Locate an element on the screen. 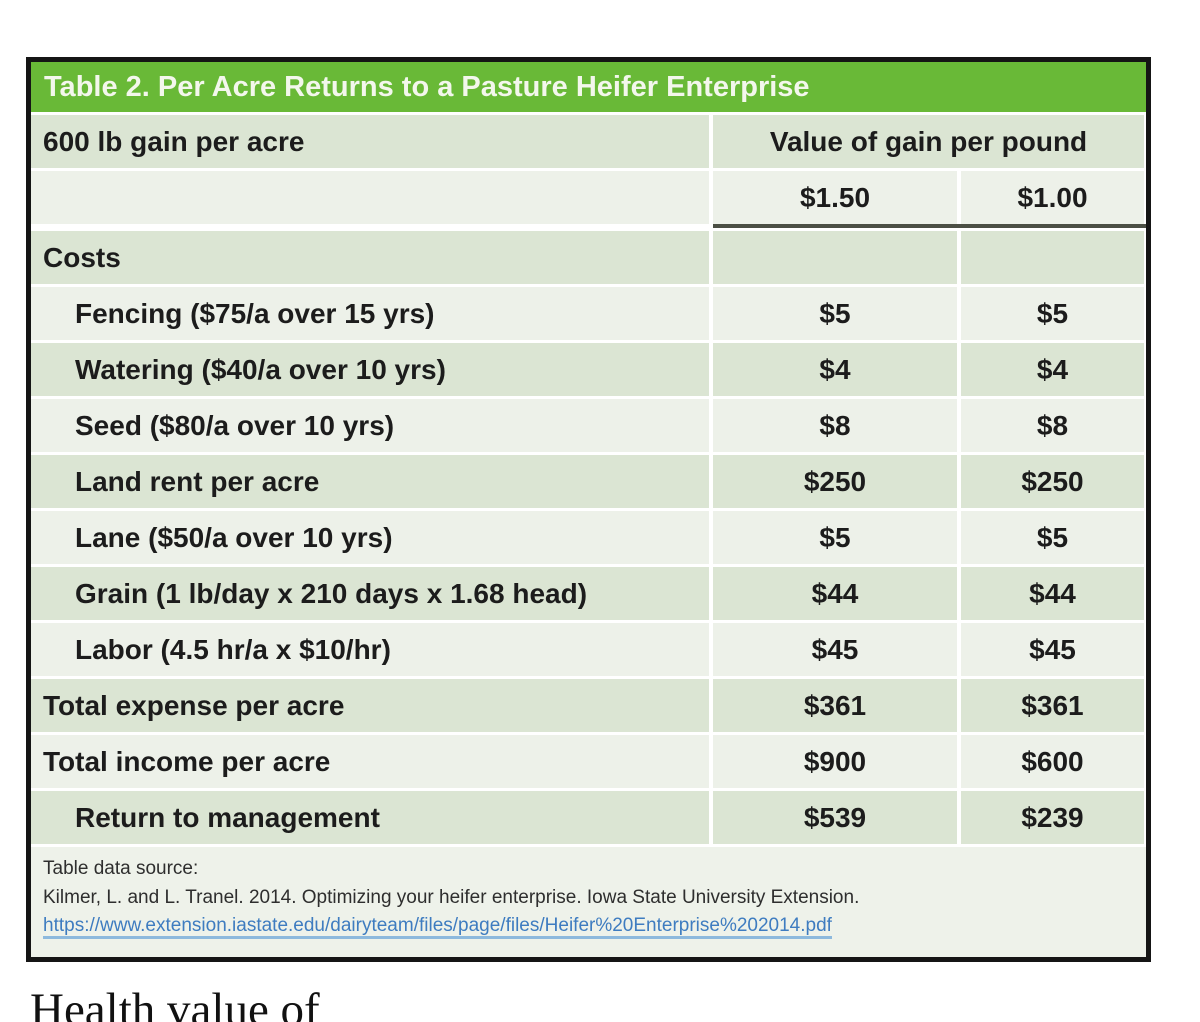 This screenshot has height=1022, width=1200. subheader-empty-cell is located at coordinates (370, 197).